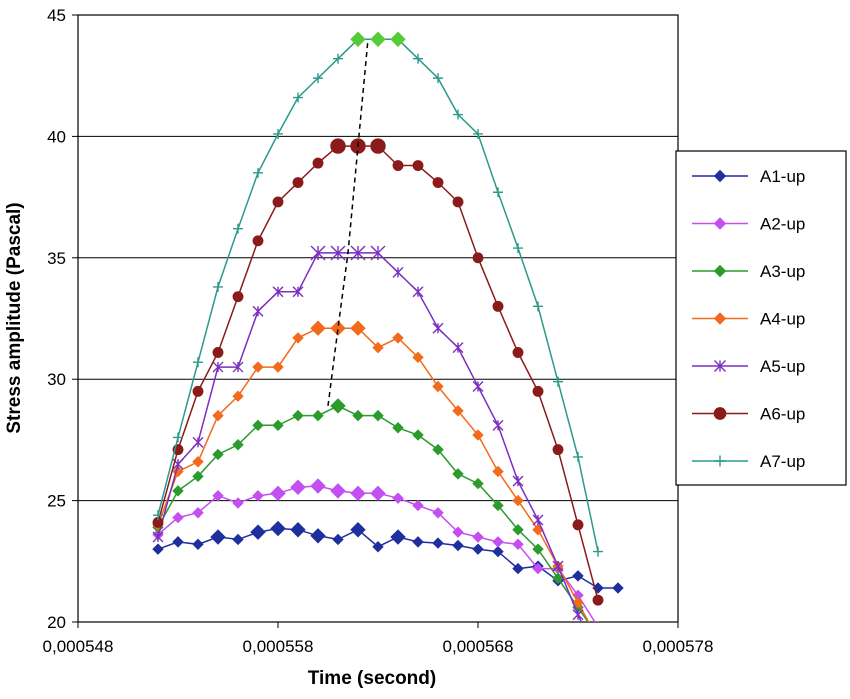  What do you see at coordinates (56, 258) in the screenshot?
I see `y-tick-label: 35` at bounding box center [56, 258].